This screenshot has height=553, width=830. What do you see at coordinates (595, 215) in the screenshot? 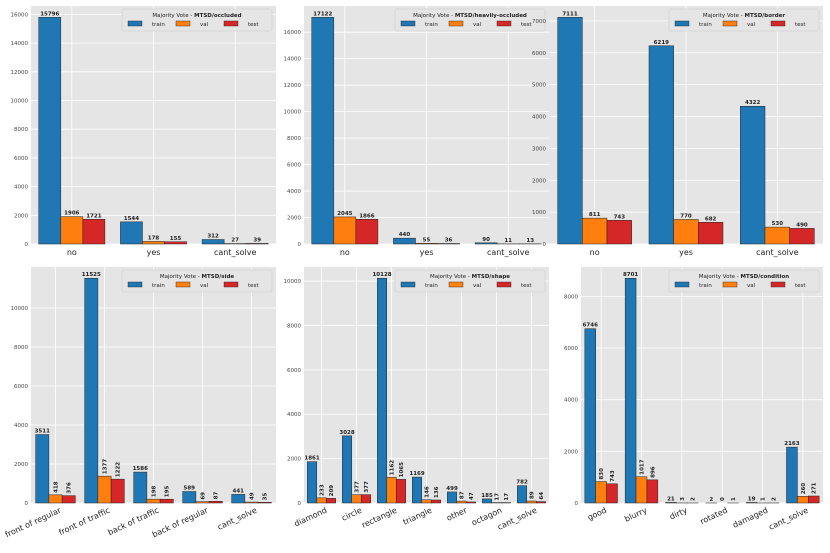
I see `value-label: 811` at bounding box center [595, 215].